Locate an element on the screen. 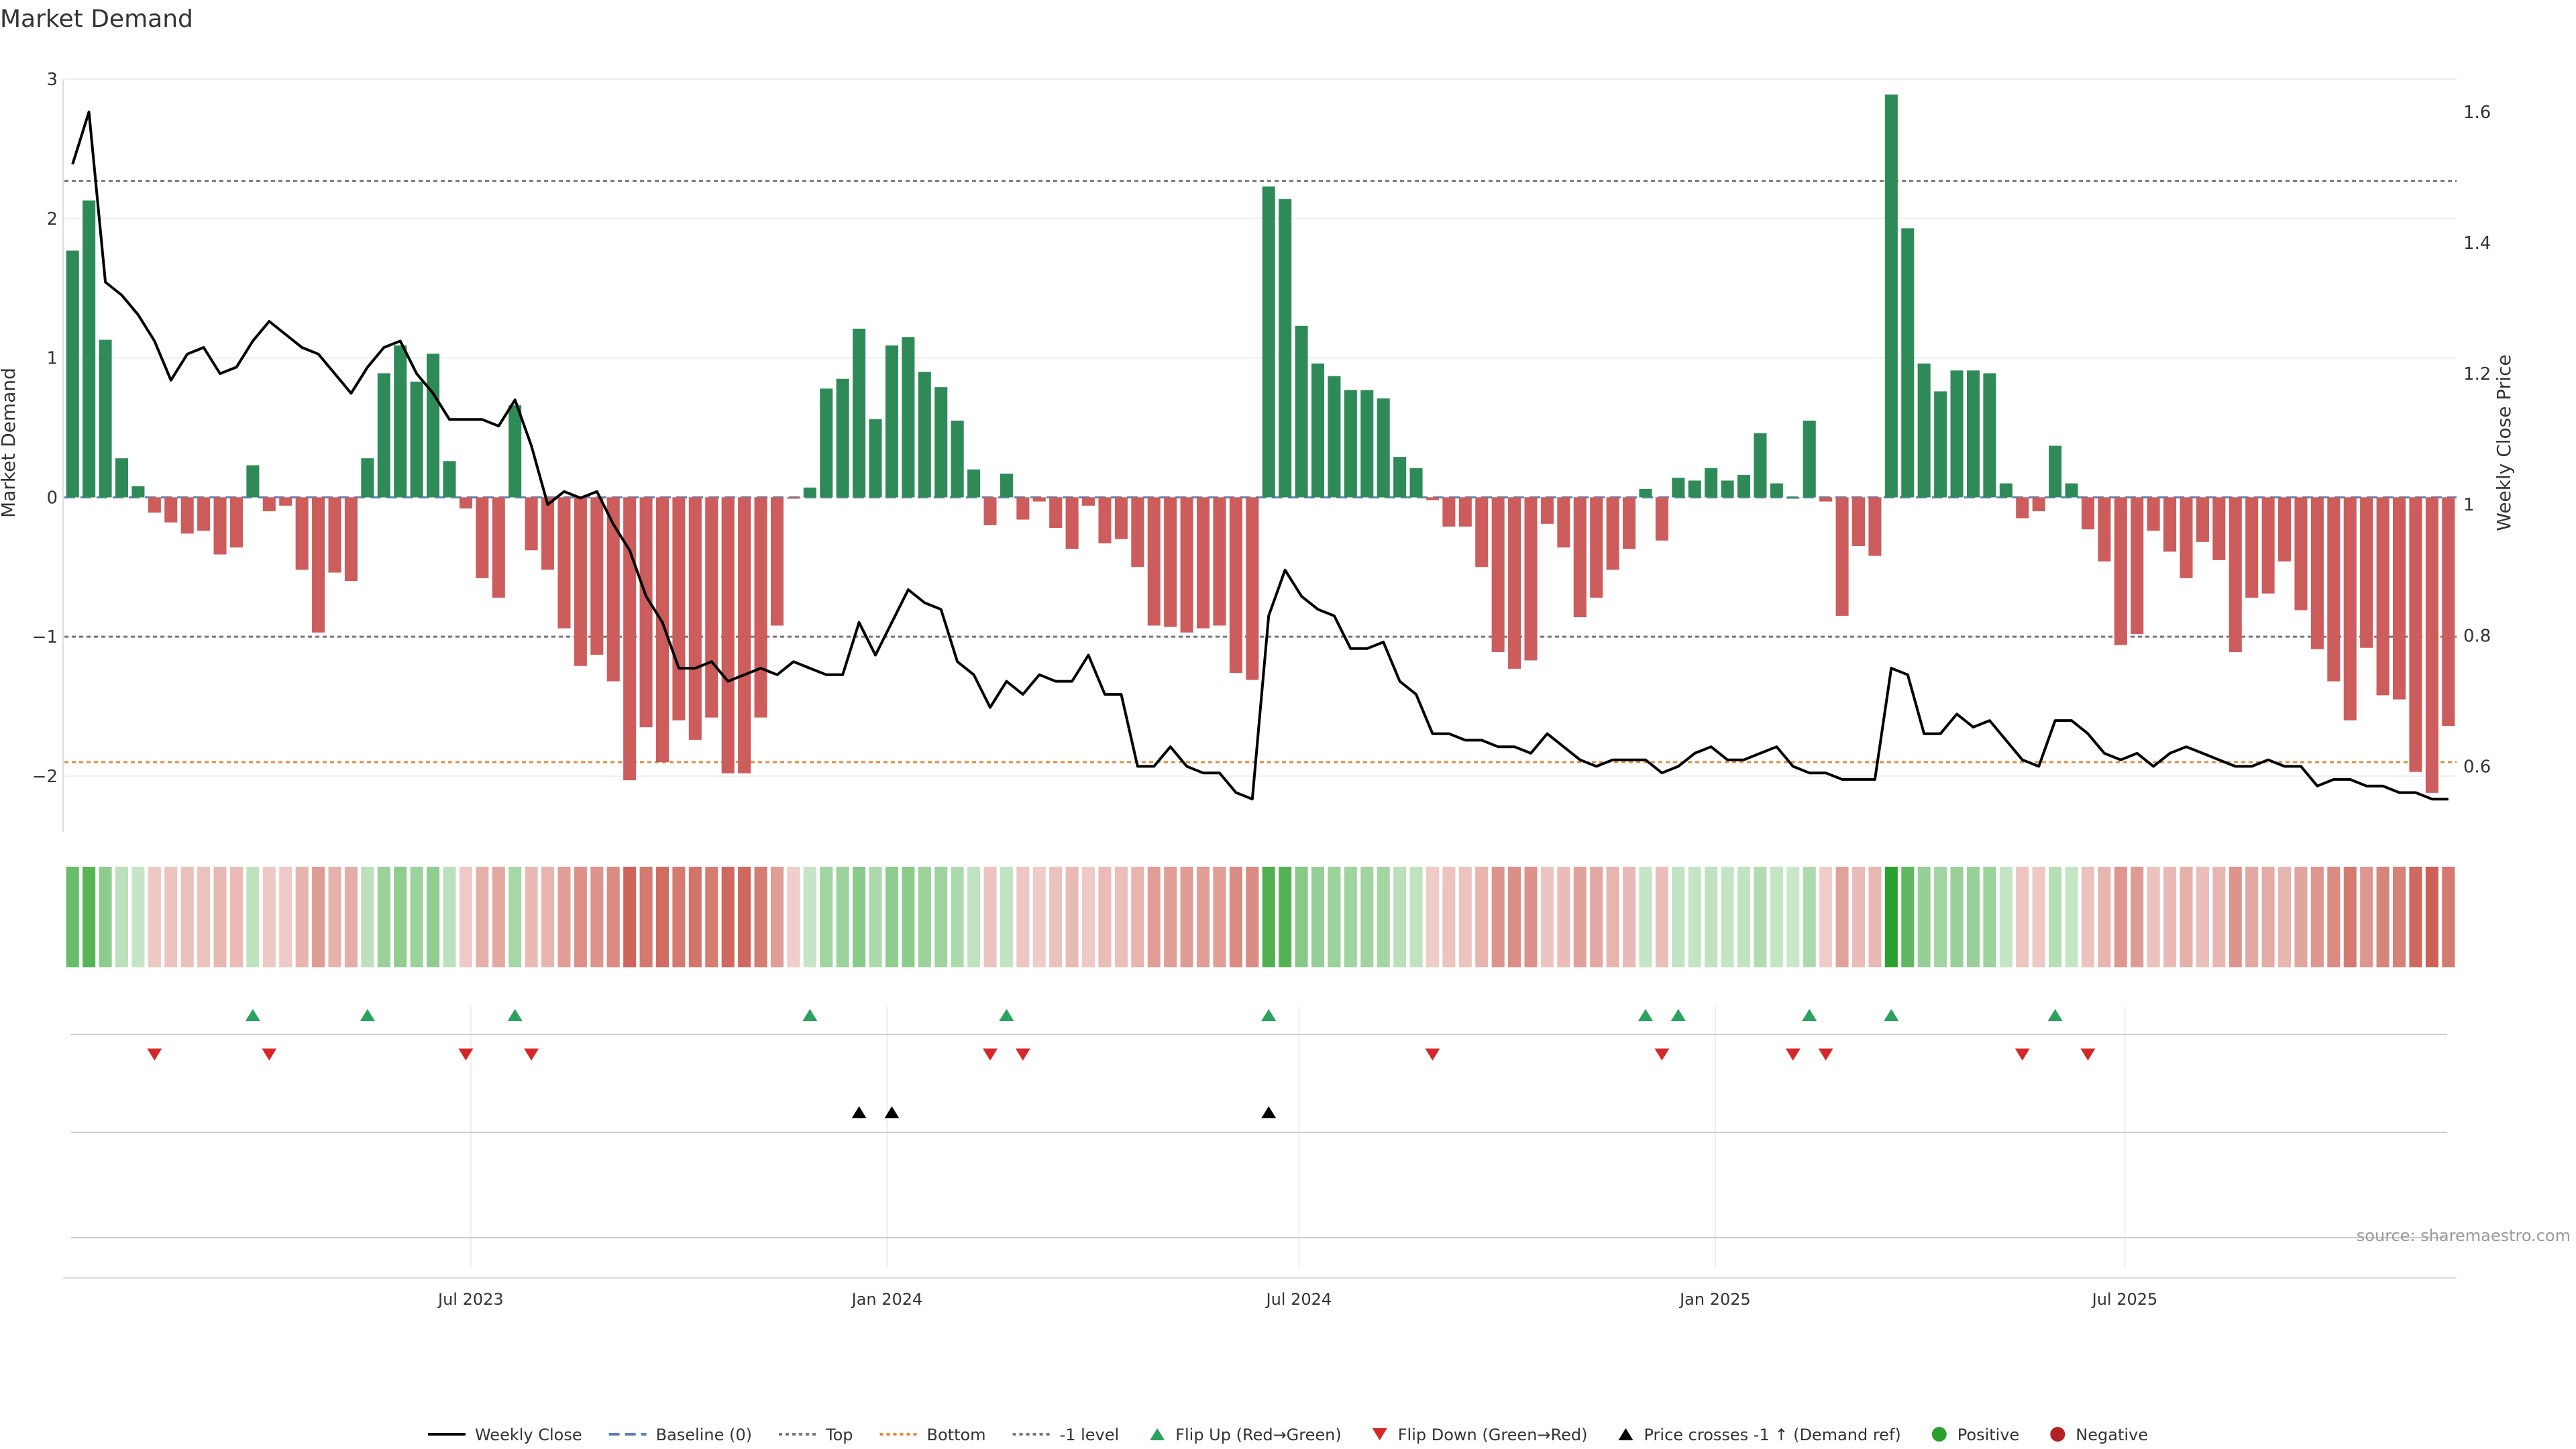  price-cross-marker is located at coordinates (1269, 1112).